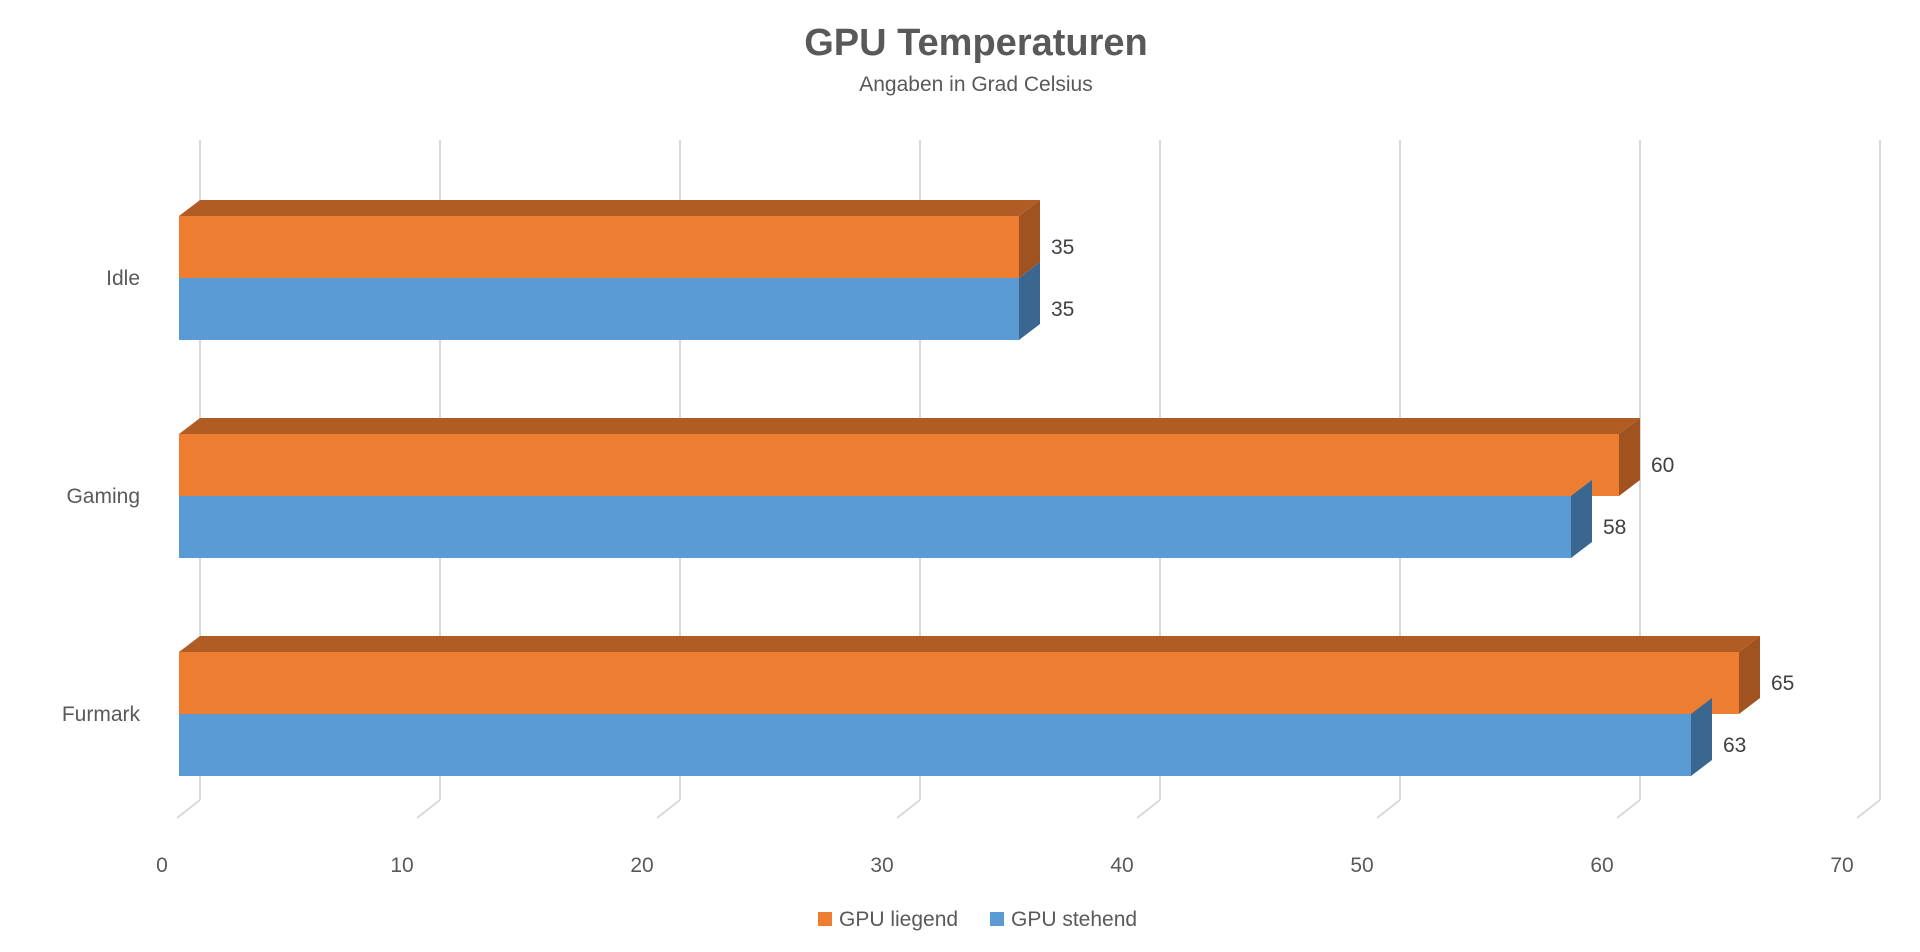  I want to click on category-label: Furmark, so click(101, 714).